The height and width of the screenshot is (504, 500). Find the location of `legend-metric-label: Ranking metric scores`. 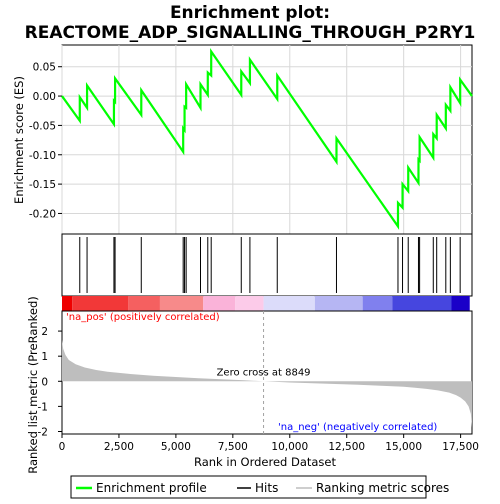

legend-metric-label: Ranking metric scores is located at coordinates (382, 488).